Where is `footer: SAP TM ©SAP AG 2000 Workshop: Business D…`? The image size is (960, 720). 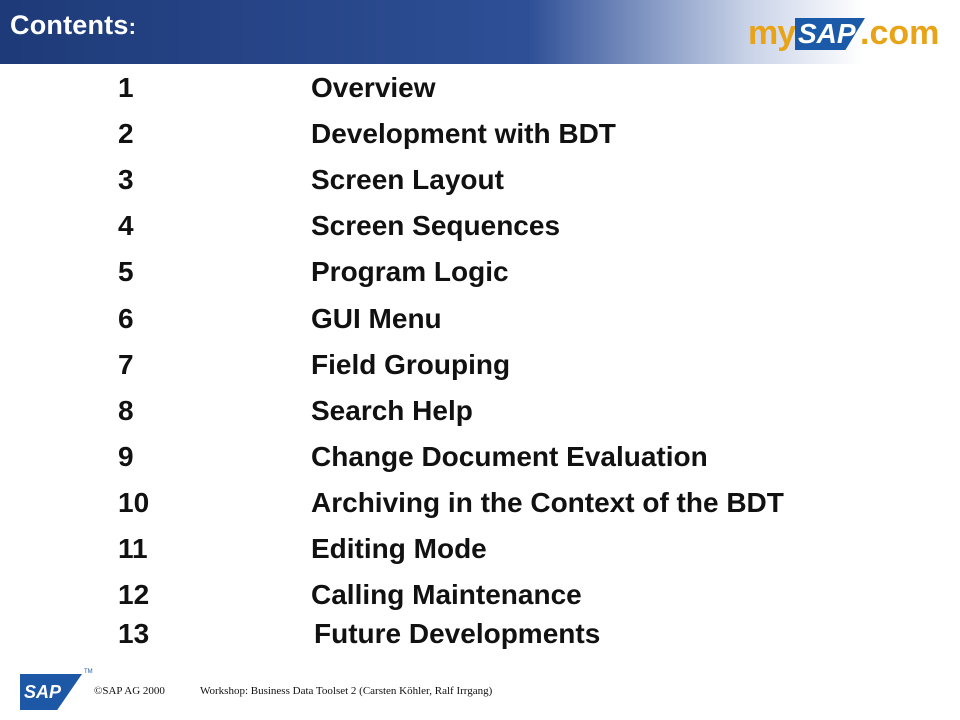 footer: SAP TM ©SAP AG 2000 Workshop: Business D… is located at coordinates (480, 692).